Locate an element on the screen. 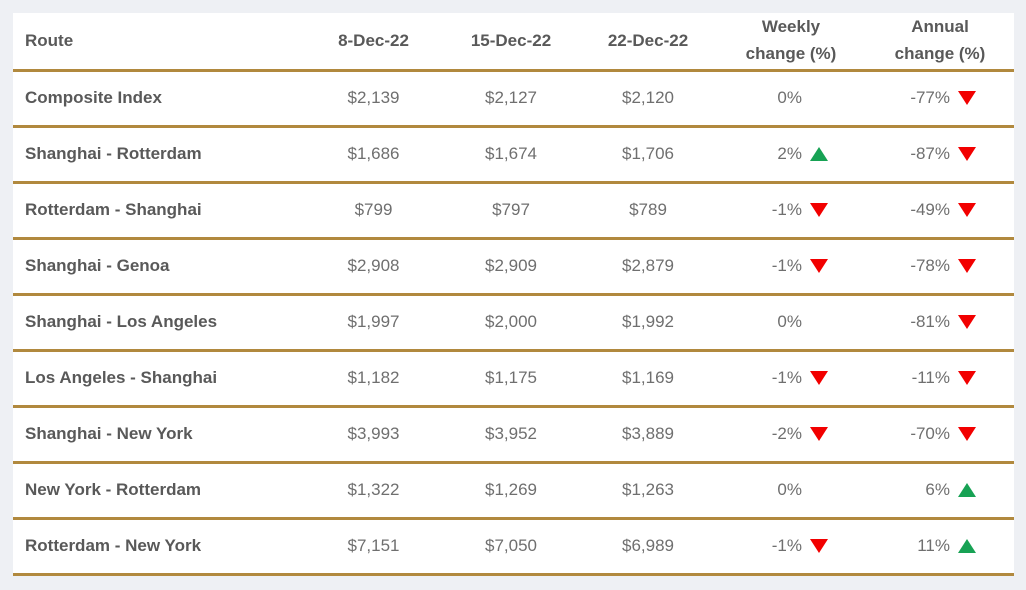  column-header-annual-change-label: Annual change (%) is located at coordinates (940, 40).